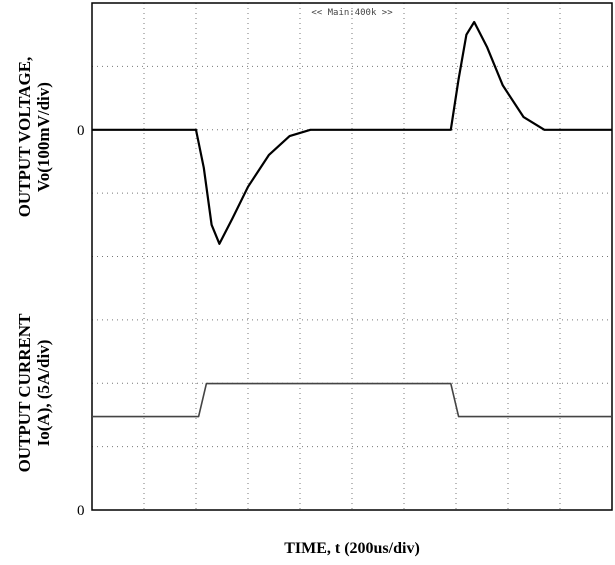  Describe the element at coordinates (81, 131) in the screenshot. I see `voltage-zero-label: 0` at that location.